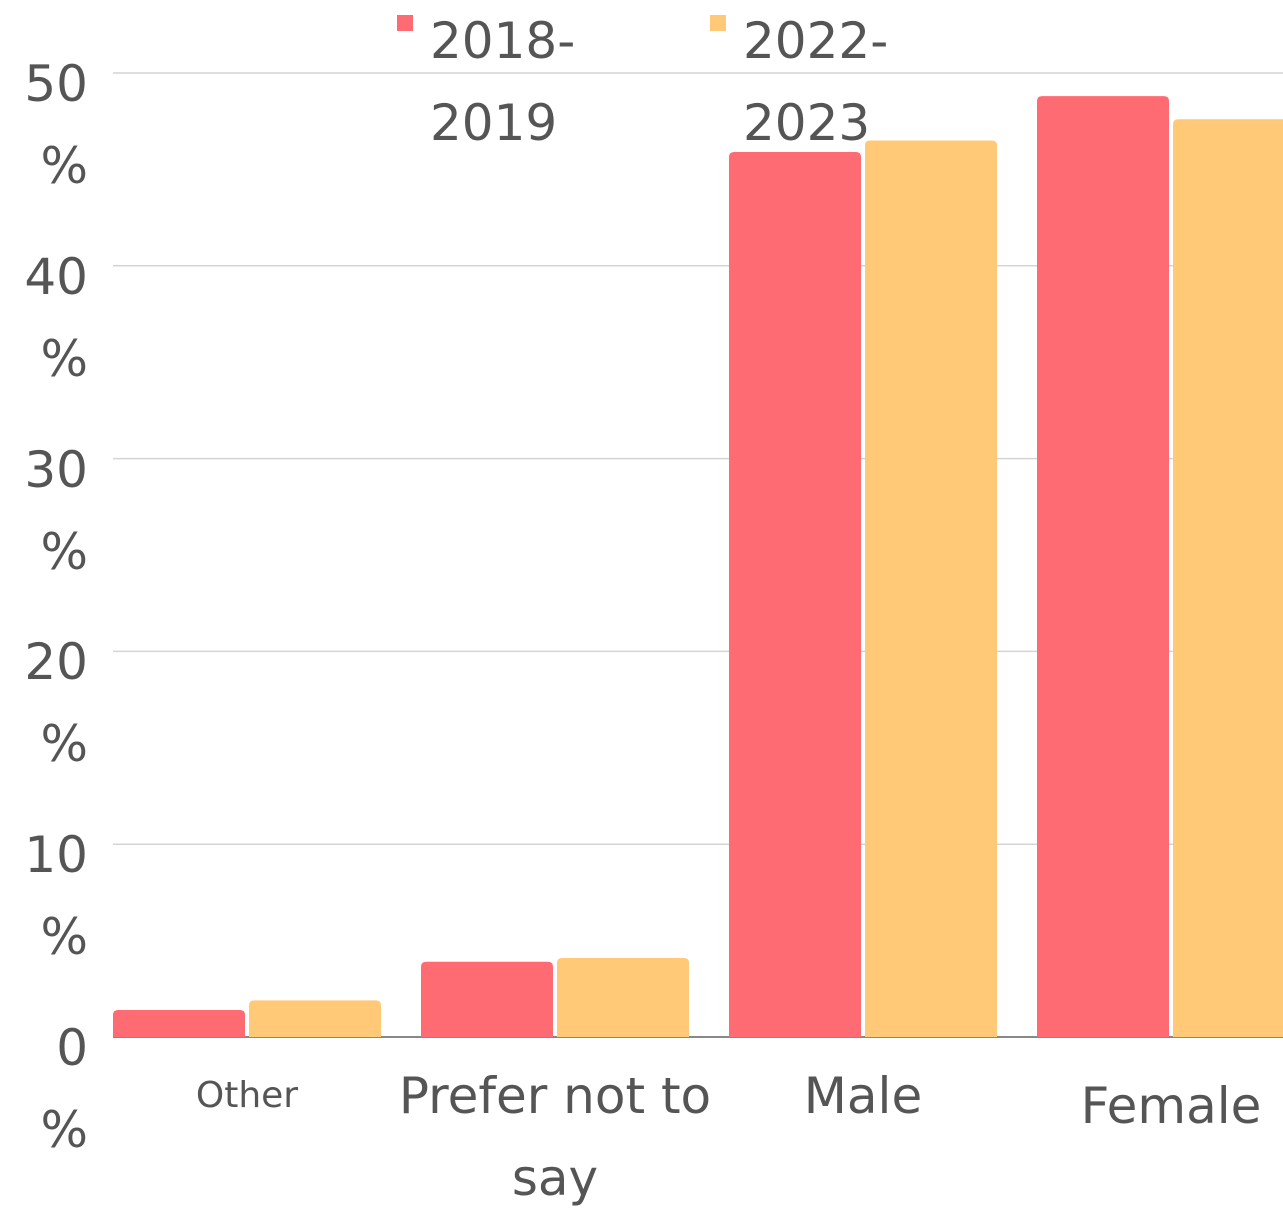 The width and height of the screenshot is (1283, 1209). Describe the element at coordinates (555, 1137) in the screenshot. I see `x-tick-label: Prefer not to say` at that location.